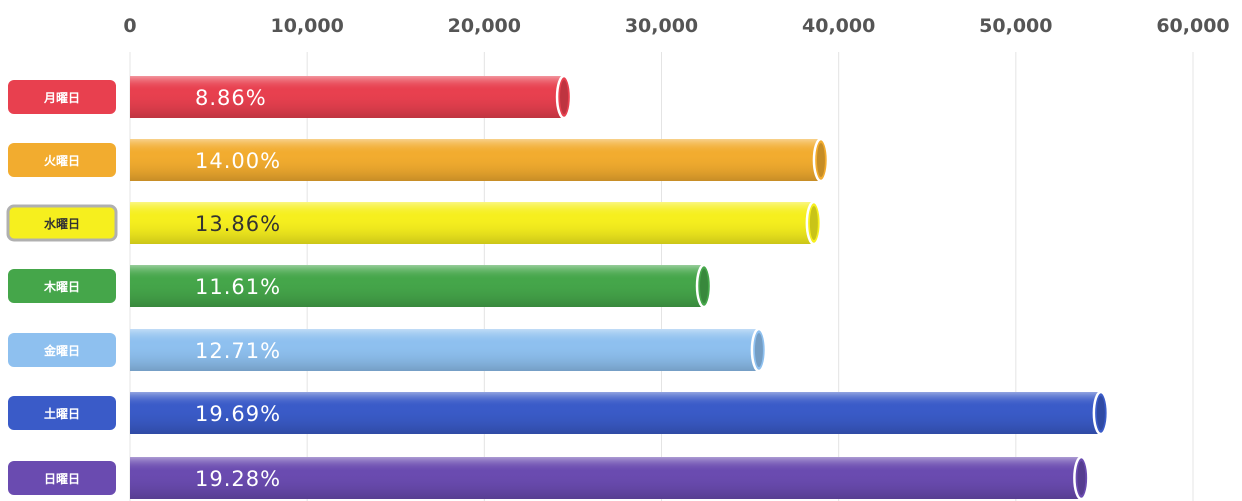 The width and height of the screenshot is (1242, 501). I want to click on x-tick-label: 10,000, so click(307, 26).